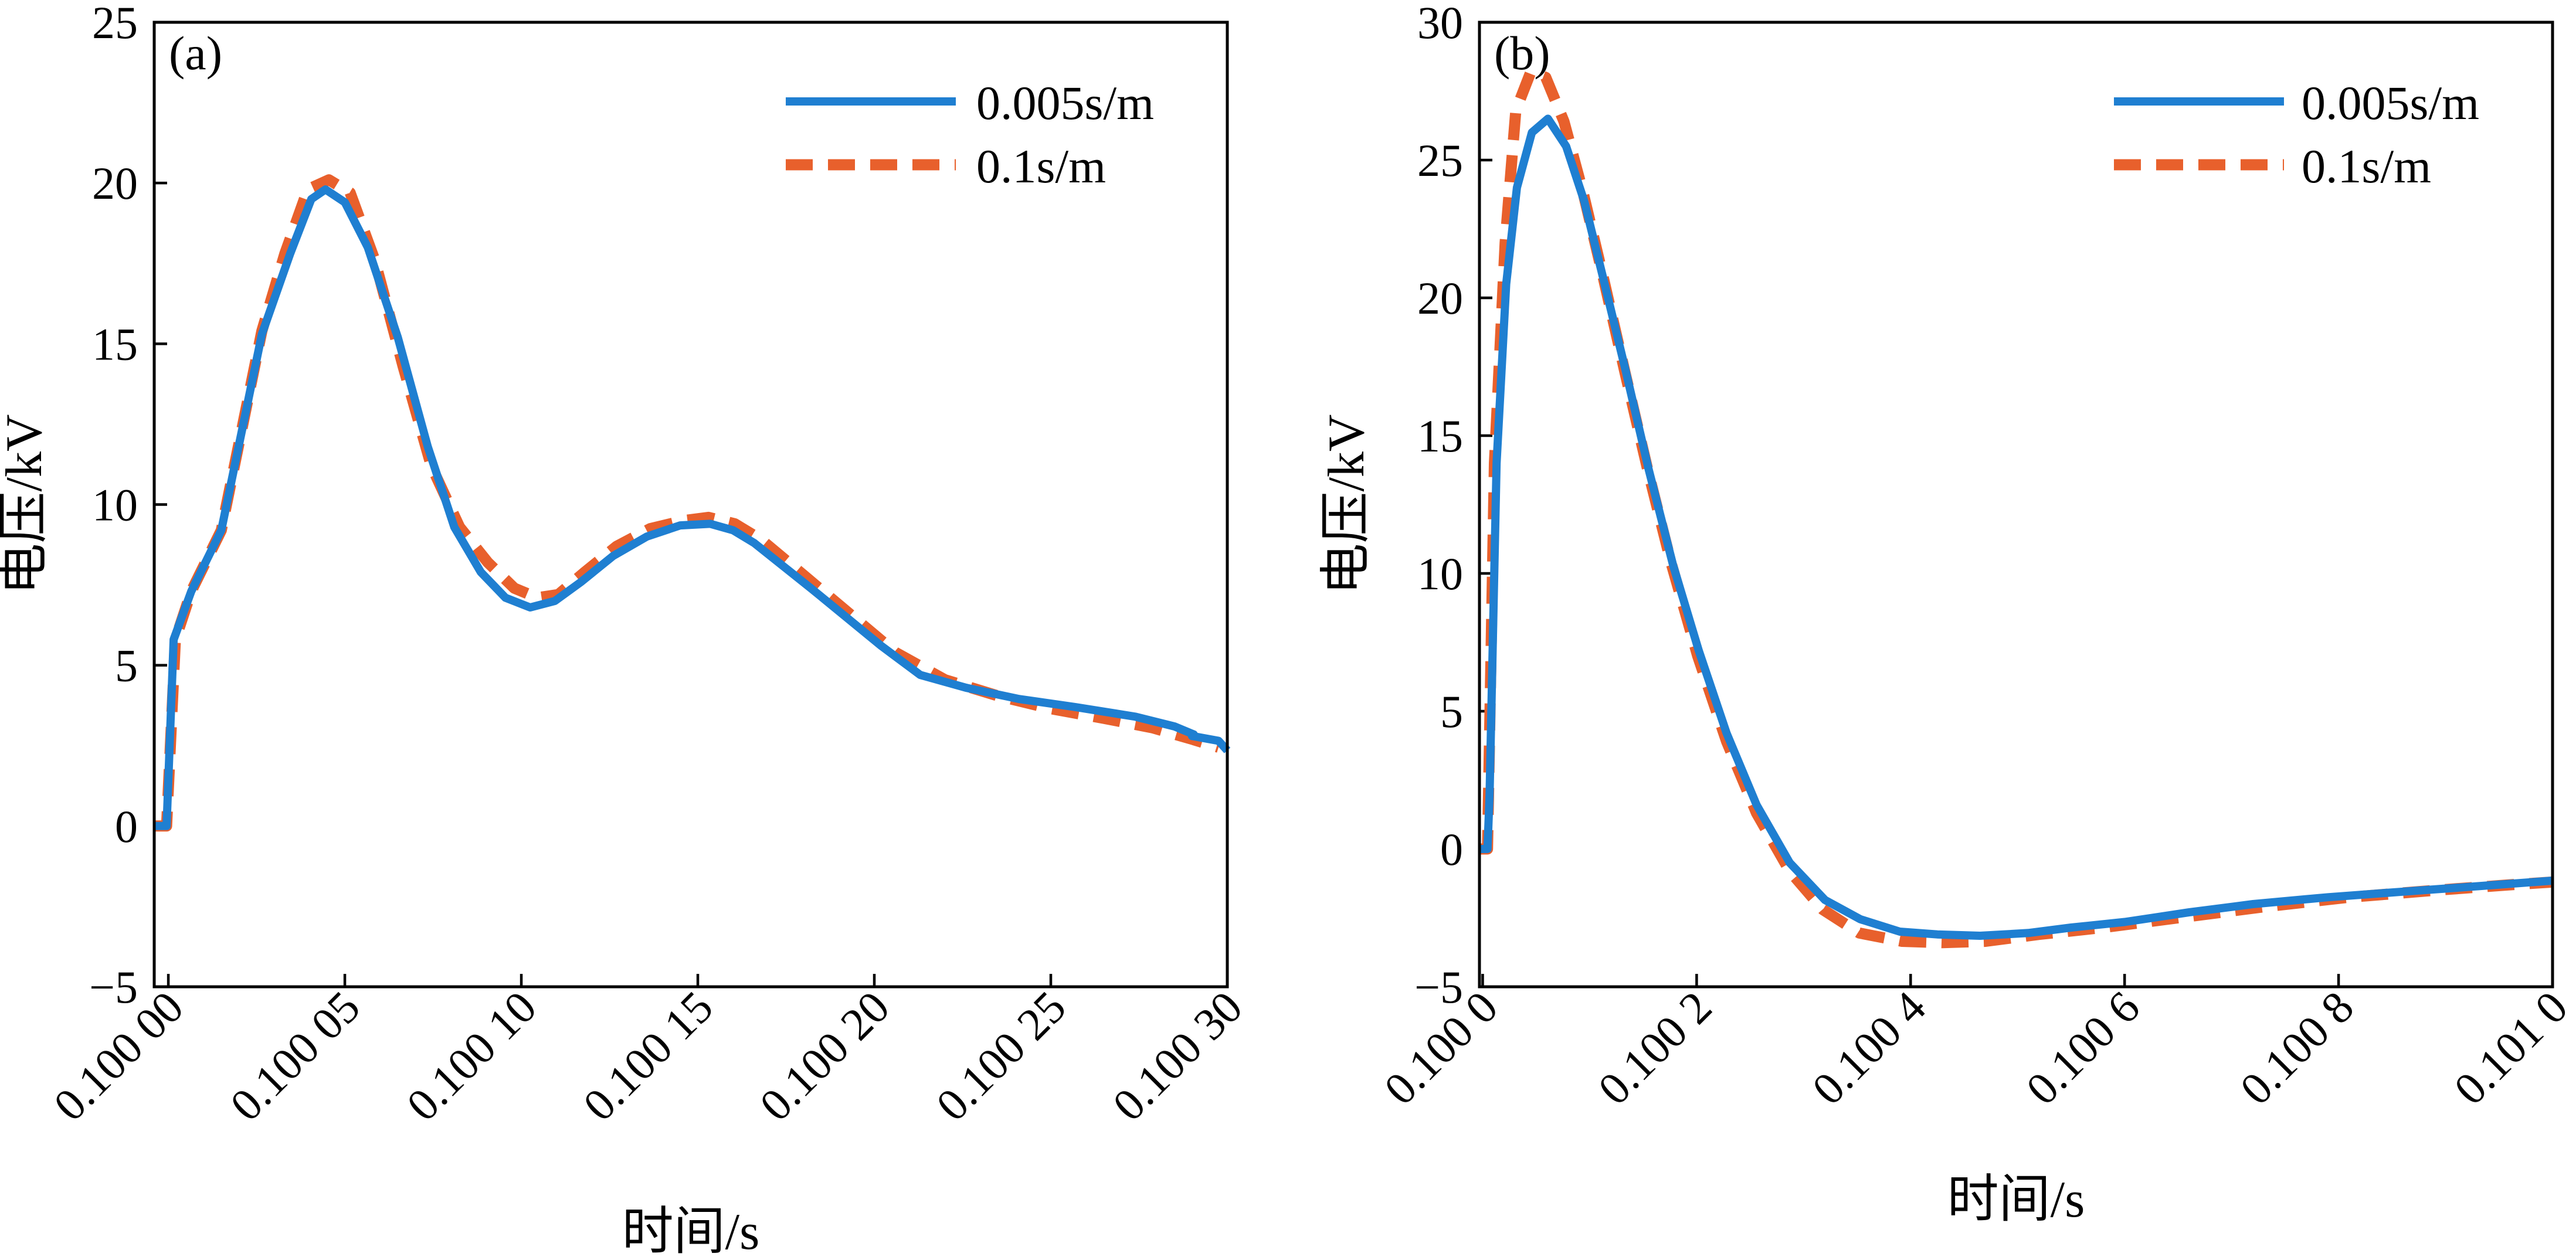  Describe the element at coordinates (691, 1232) in the screenshot. I see `panel-a-x-axis-title: 时间/s` at that location.